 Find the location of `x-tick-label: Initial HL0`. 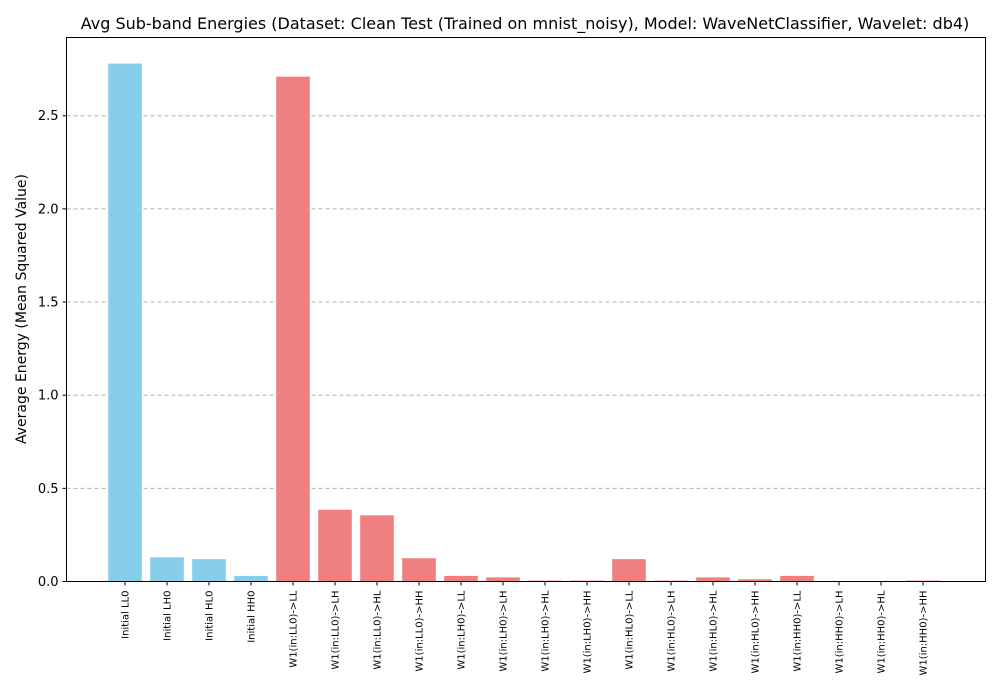

x-tick-label: Initial HL0 is located at coordinates (210, 616).